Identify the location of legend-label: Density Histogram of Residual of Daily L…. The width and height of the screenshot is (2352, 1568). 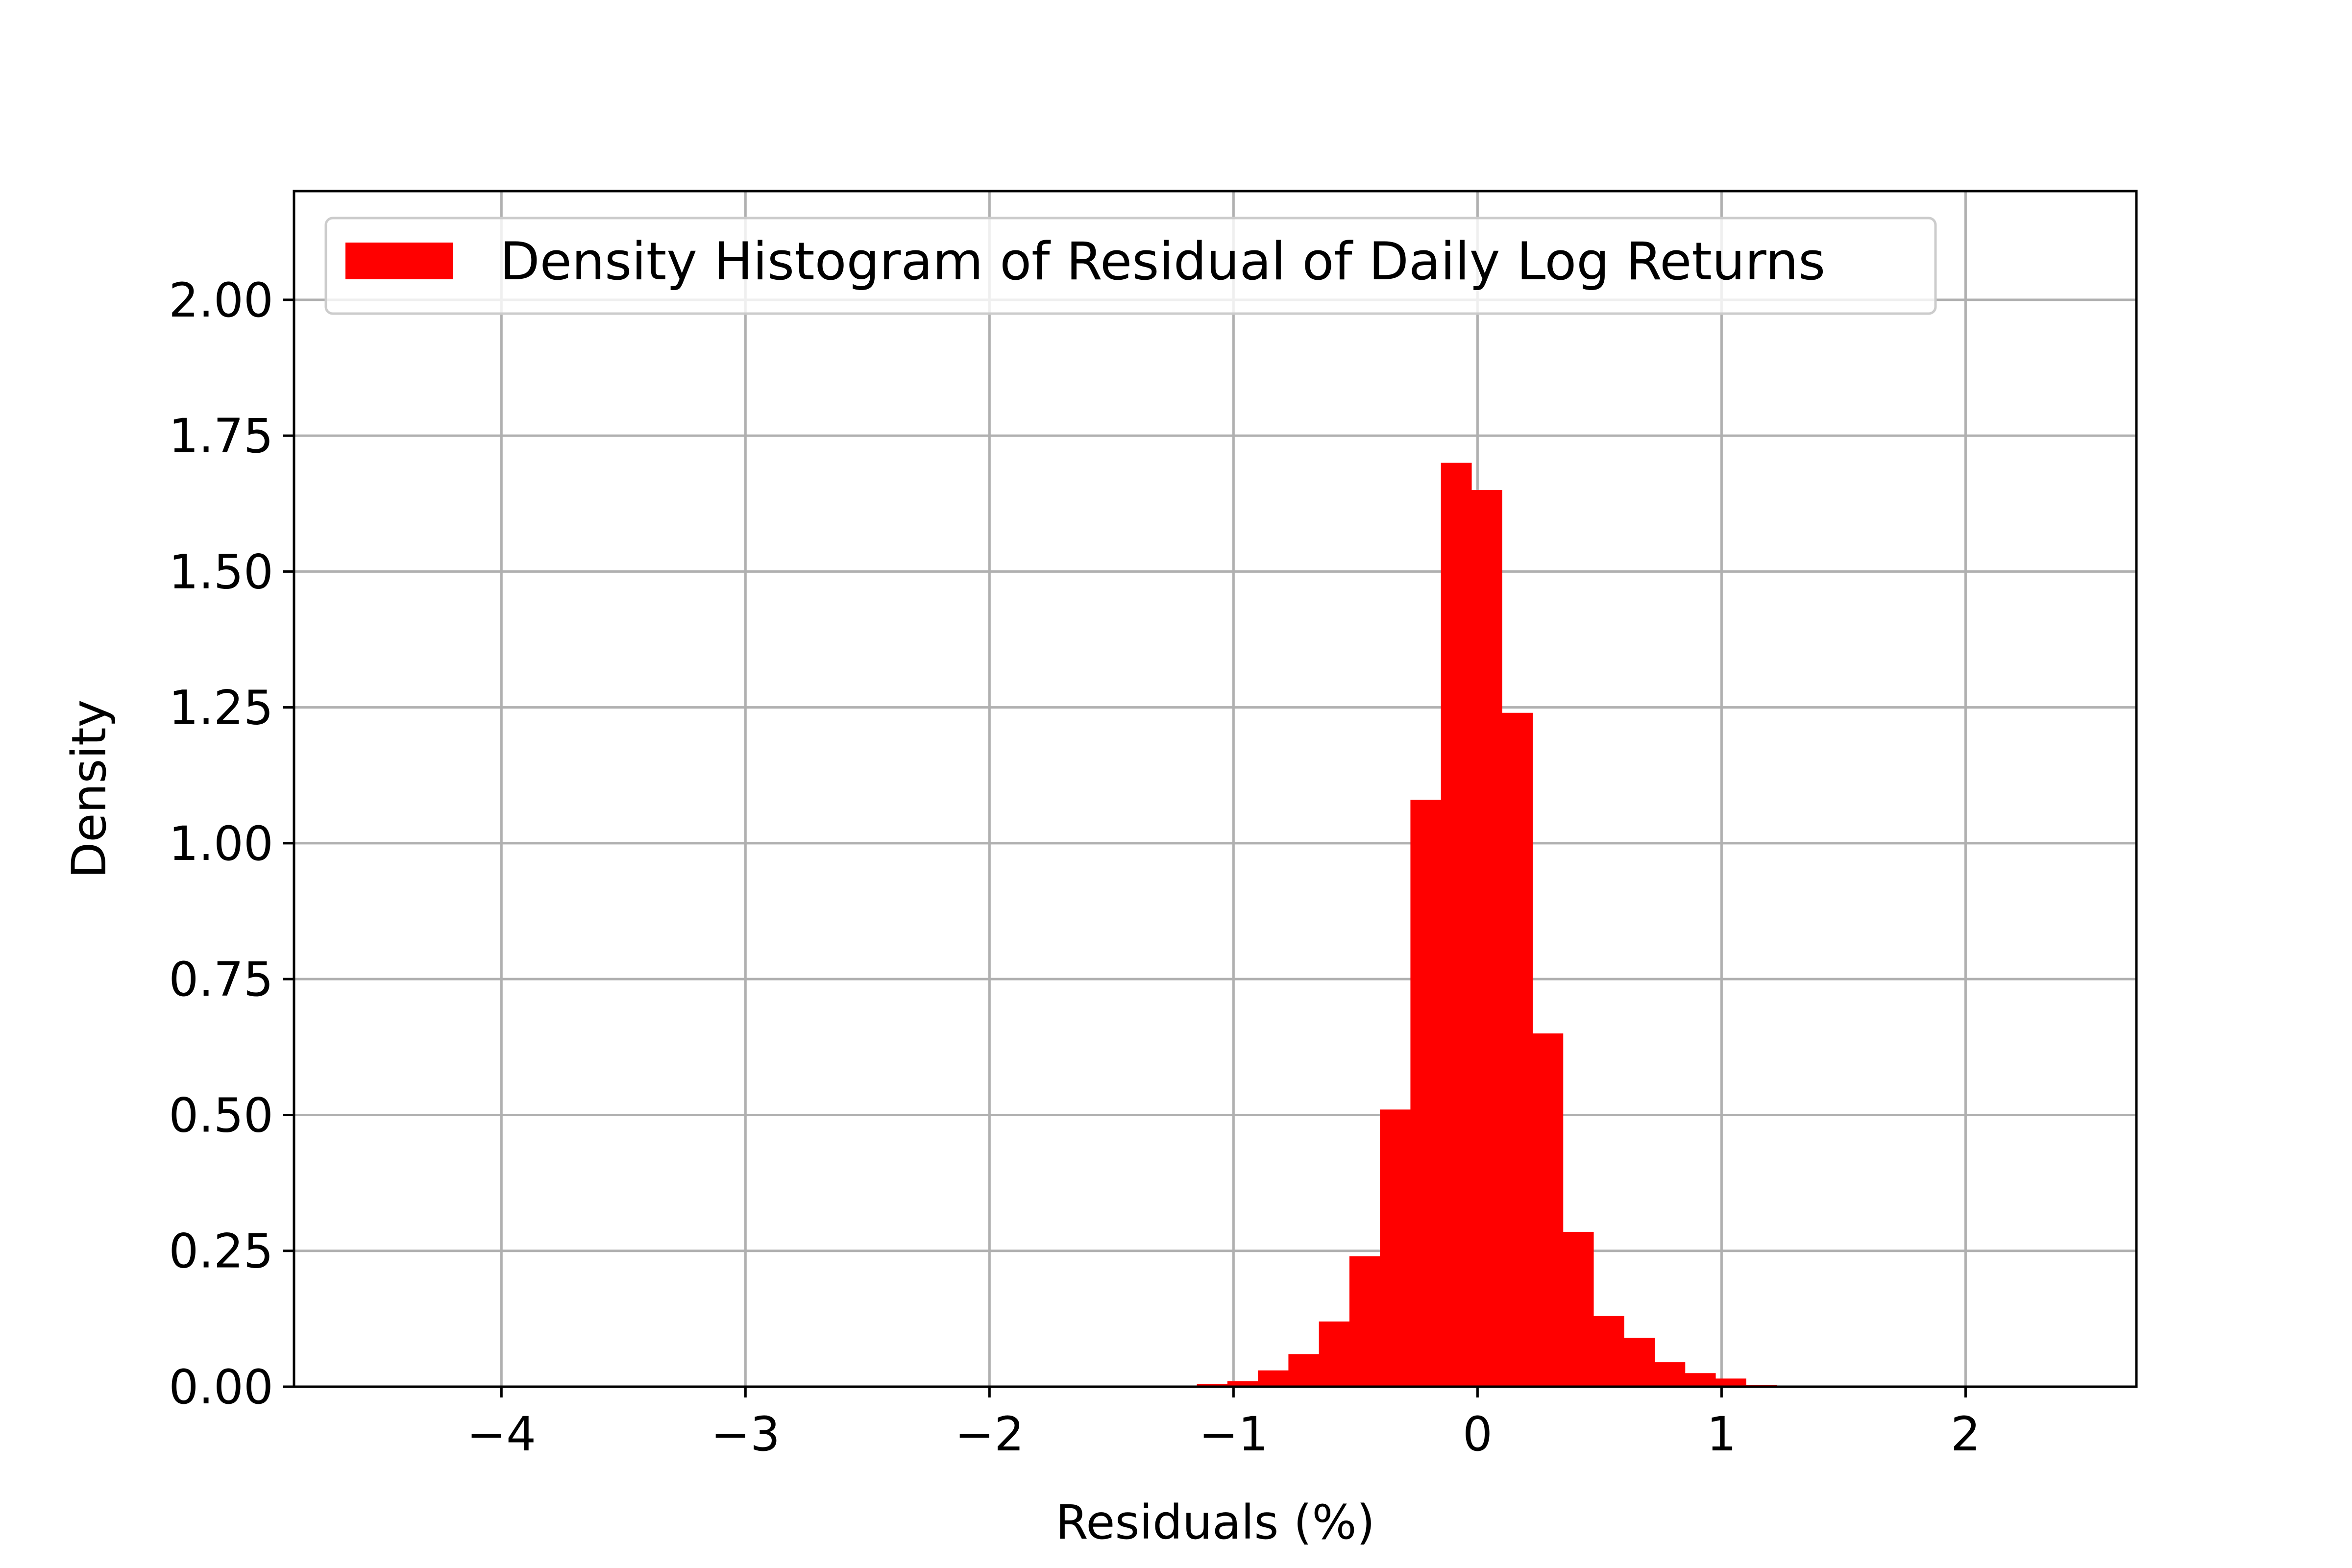
(1162, 261).